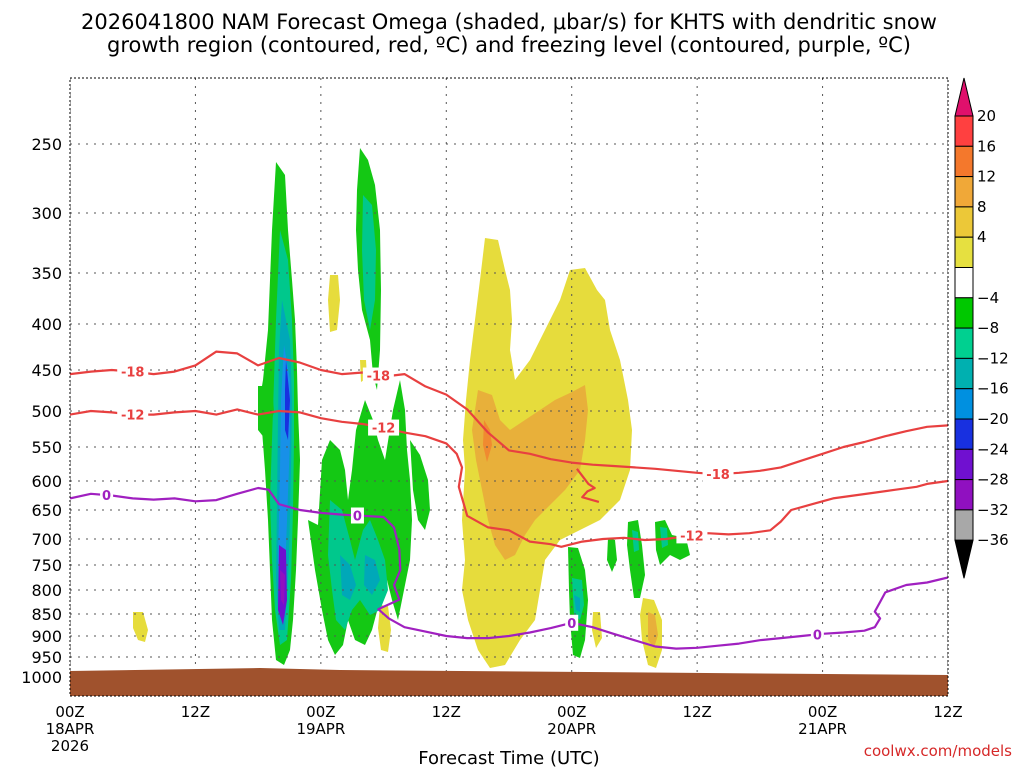  I want to click on omega-ascent-green-b, so click(420, 485).